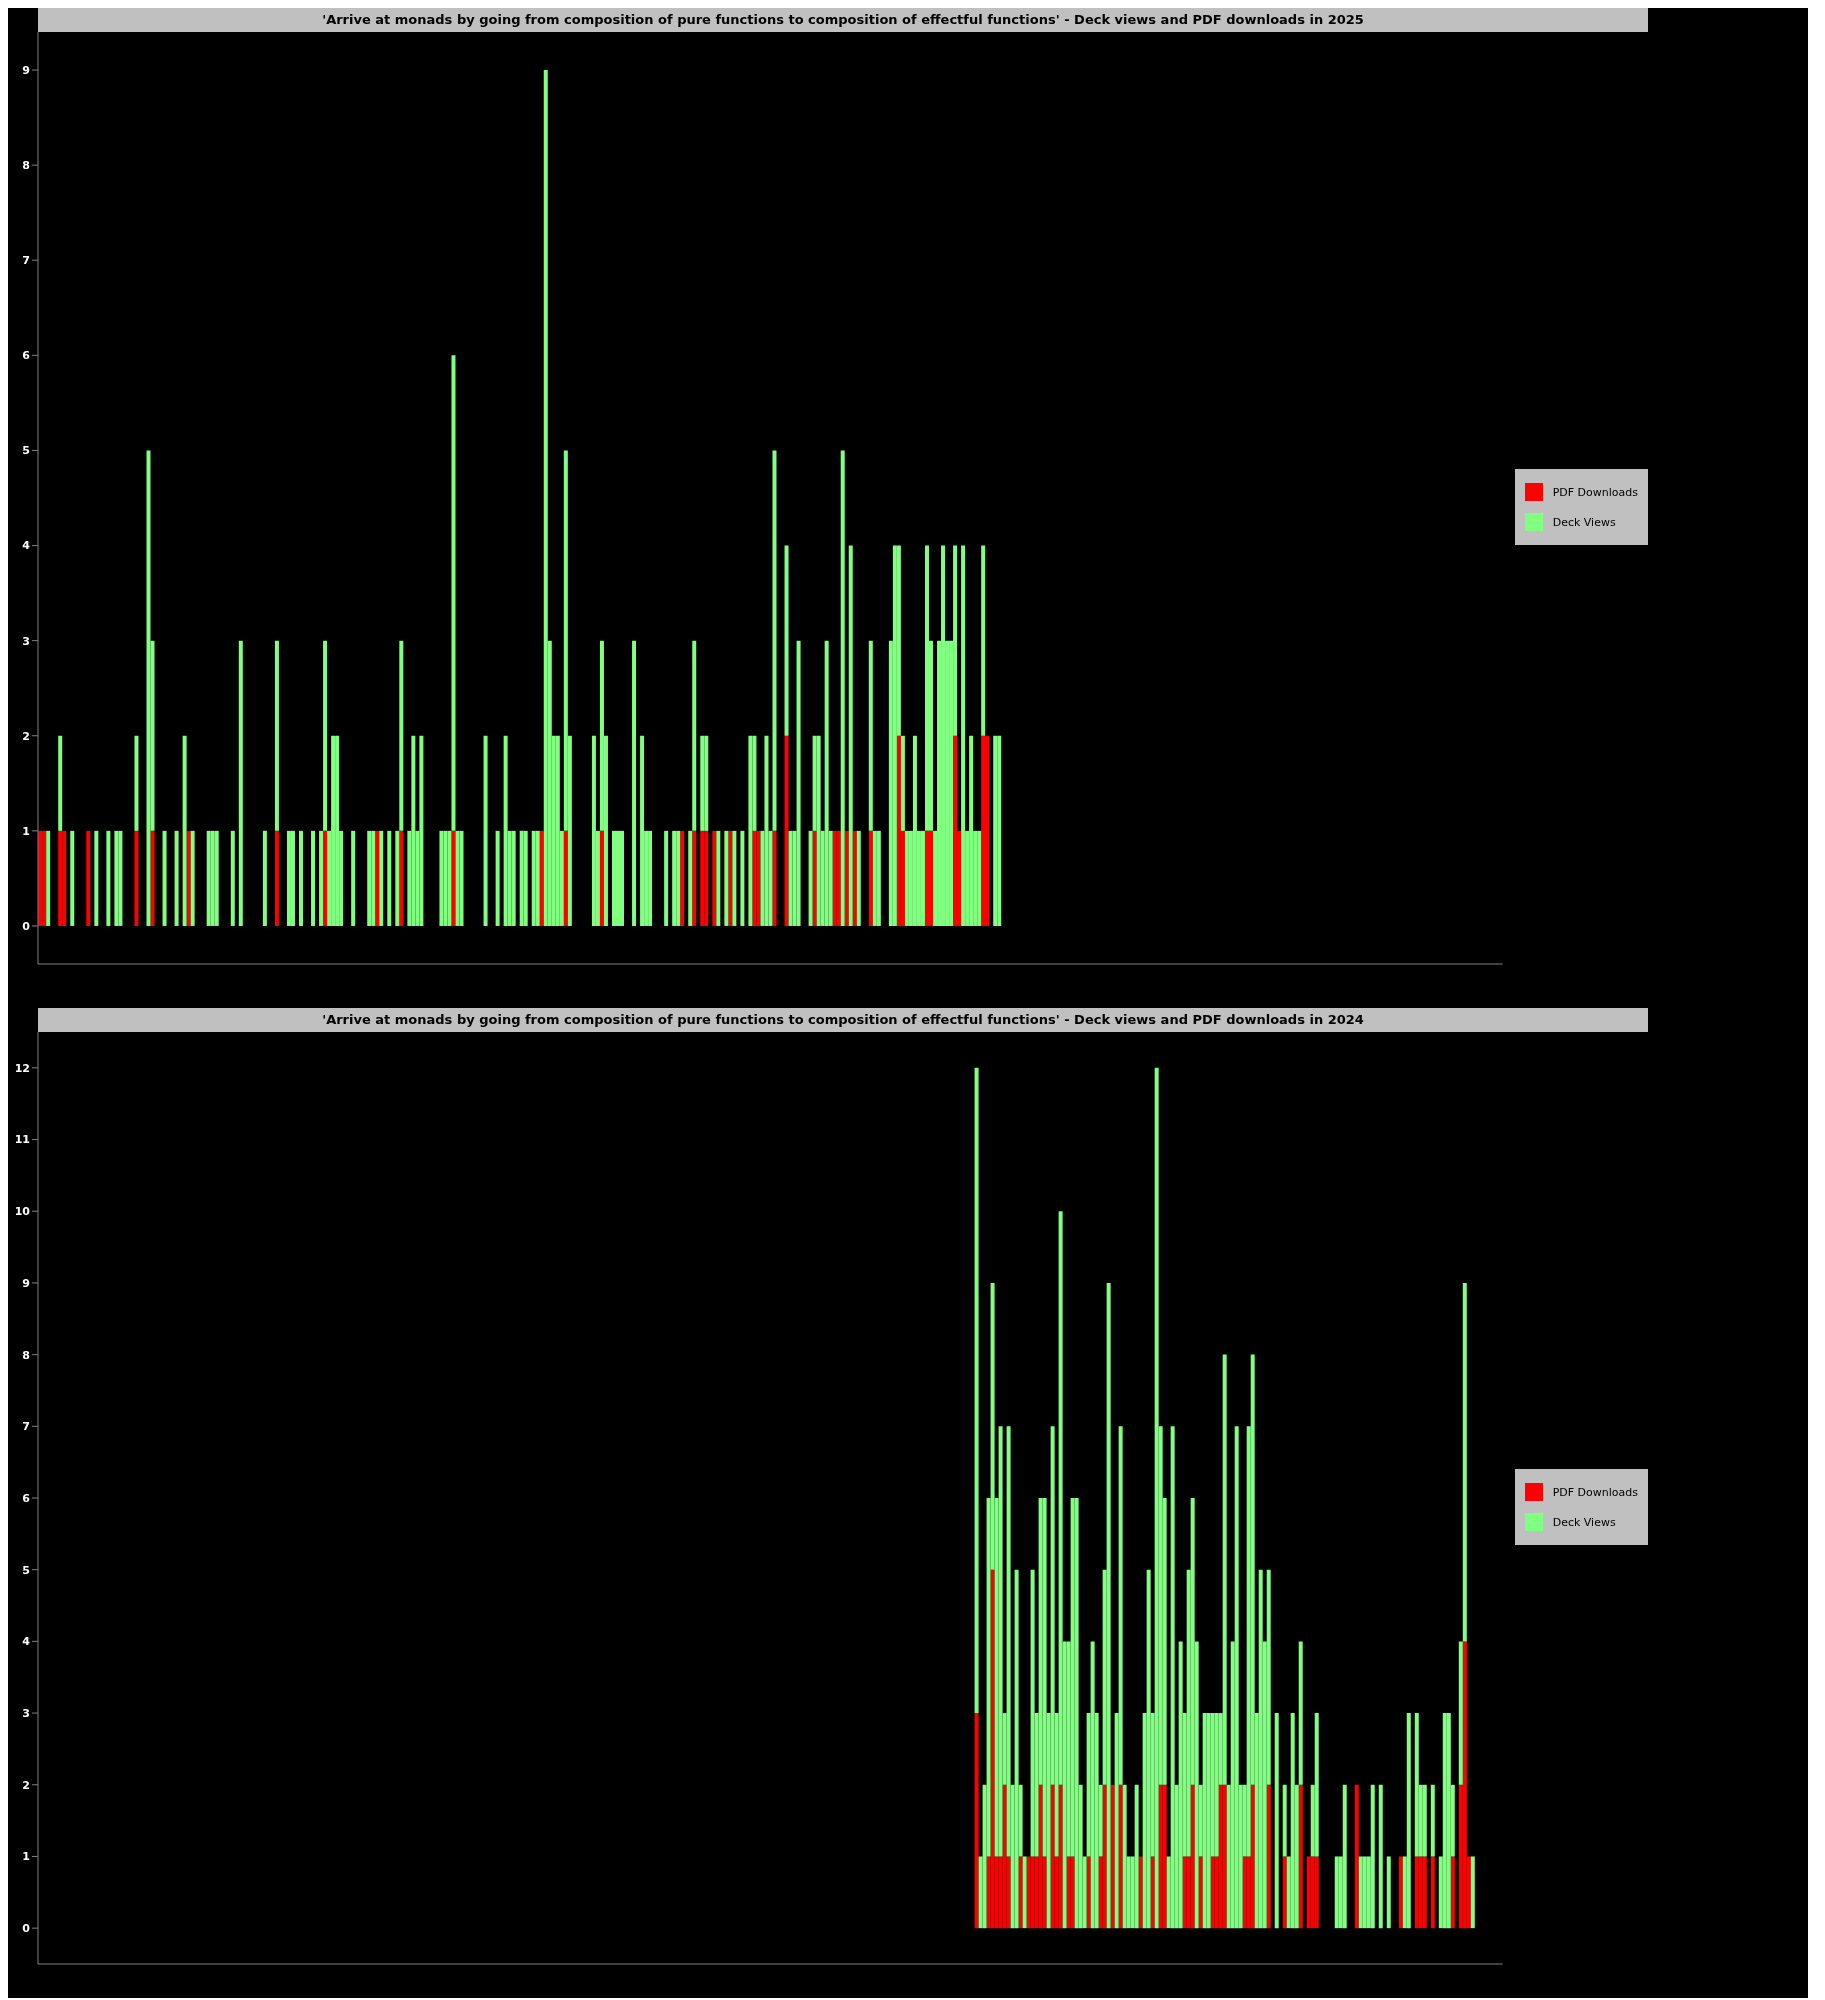 The width and height of the screenshot is (1825, 2000). I want to click on y-tick-label: 1, so click(26, 1857).